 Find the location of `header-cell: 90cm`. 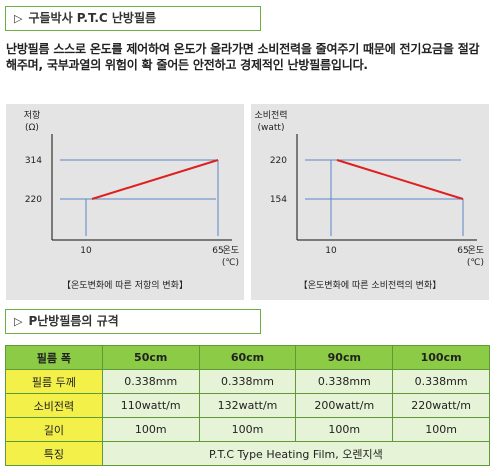

header-cell: 90cm is located at coordinates (344, 357).